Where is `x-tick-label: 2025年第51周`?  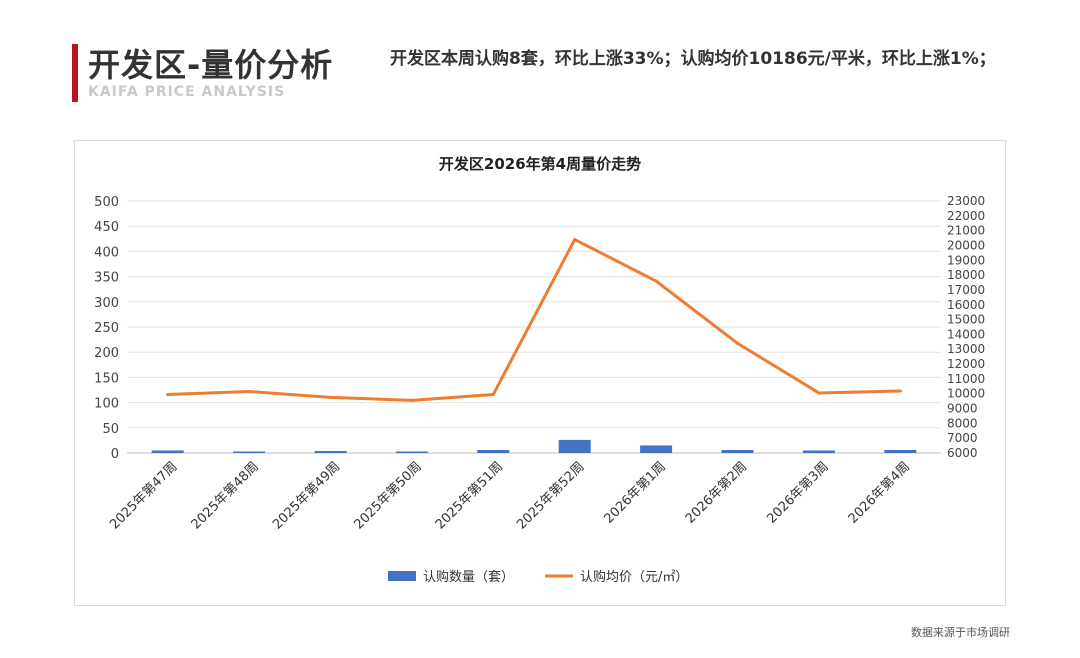
x-tick-label: 2025年第51周 is located at coordinates (469, 495).